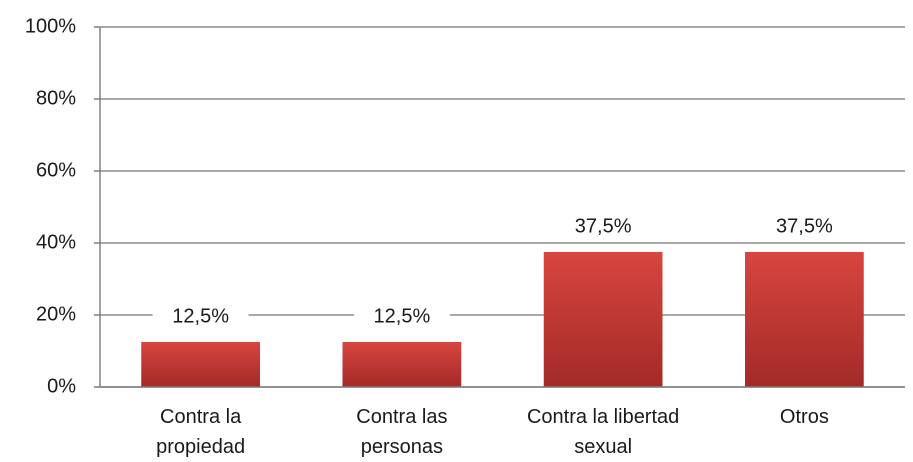 The height and width of the screenshot is (462, 913). I want to click on x-tick-label: Contra la libertad sexual, so click(603, 432).